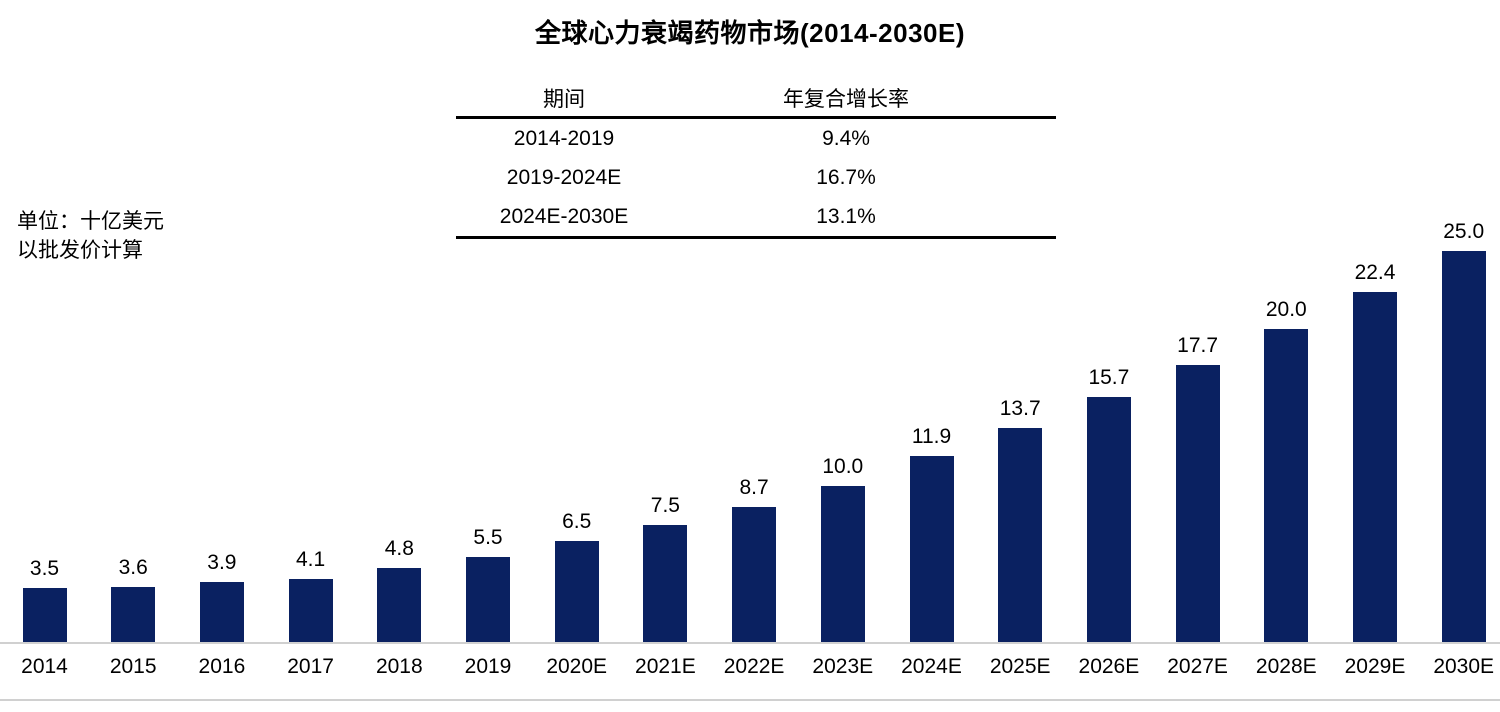 Image resolution: width=1500 pixels, height=712 pixels. Describe the element at coordinates (750, 700) in the screenshot. I see `footer-divider-line` at that location.